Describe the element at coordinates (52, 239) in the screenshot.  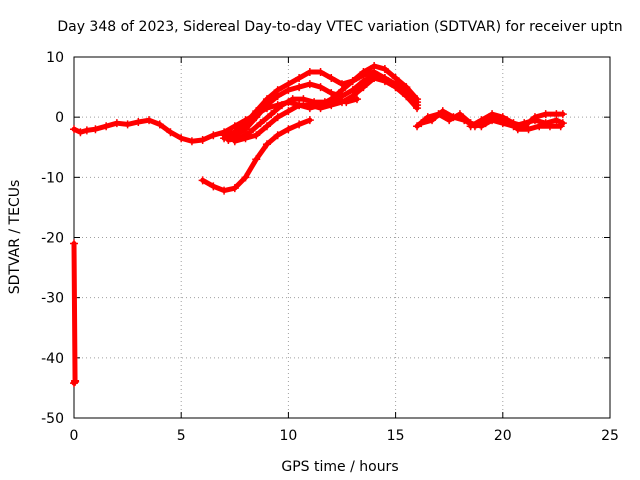
I see `y-tick-label: -20` at that location.